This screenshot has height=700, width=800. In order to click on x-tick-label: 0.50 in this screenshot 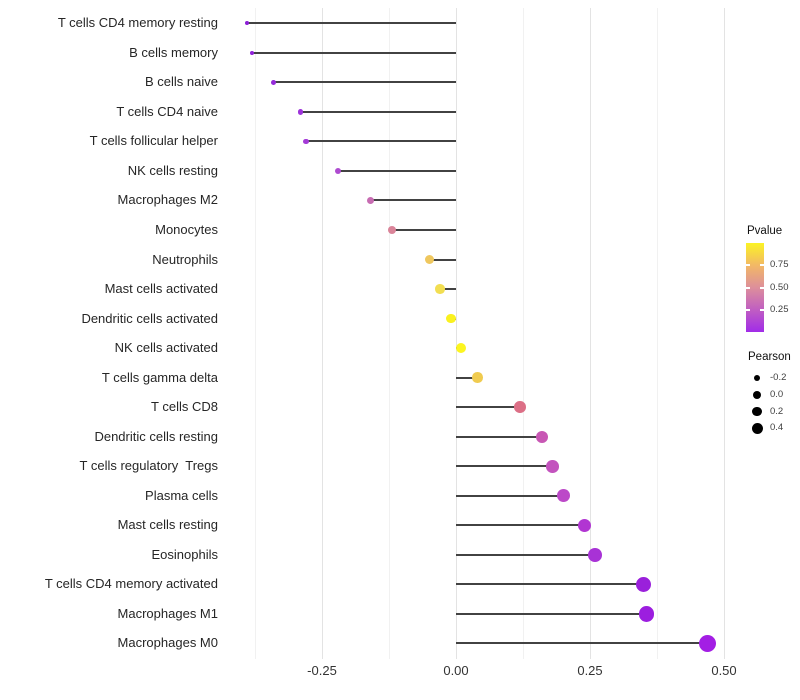, I will do `click(724, 670)`.